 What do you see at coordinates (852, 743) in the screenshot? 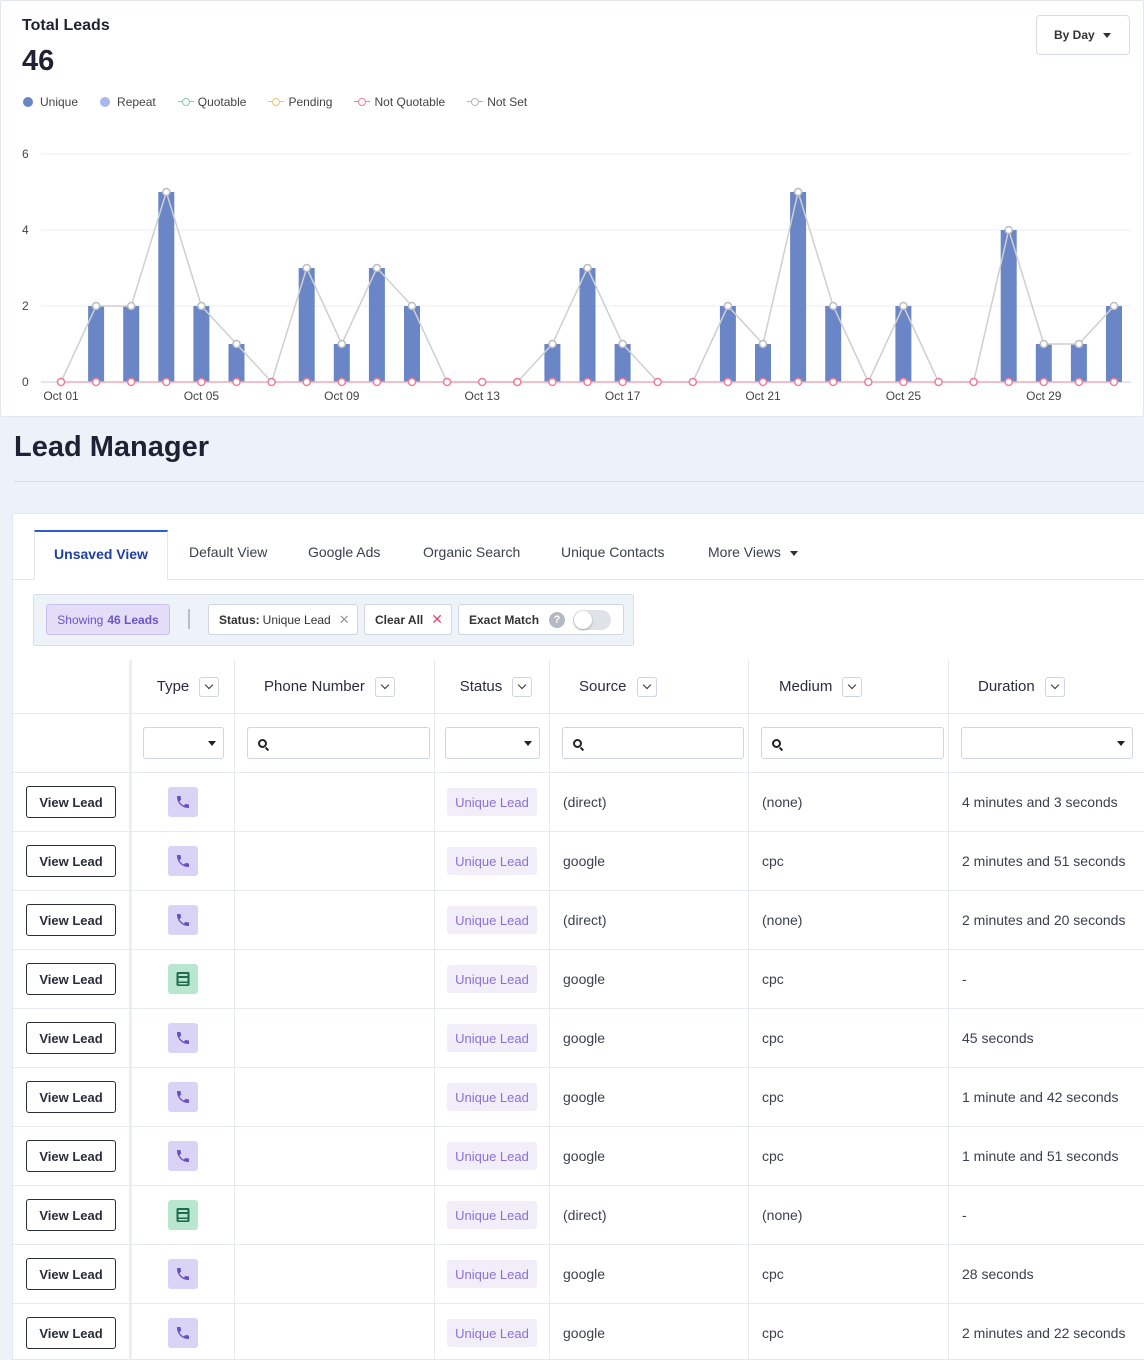
I see `medium-filter-input` at bounding box center [852, 743].